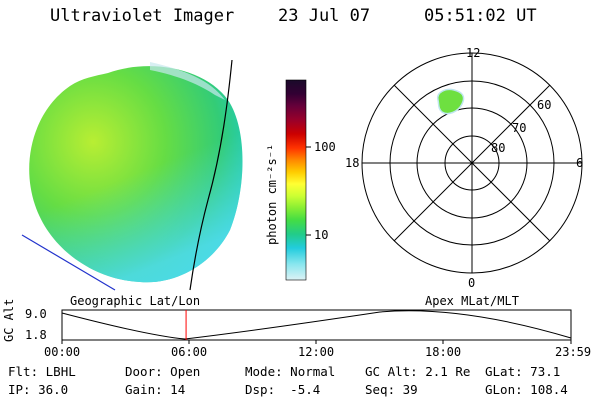 Image resolution: width=600 pixels, height=400 pixels. I want to click on colorbar-label-10: 10, so click(321, 235).